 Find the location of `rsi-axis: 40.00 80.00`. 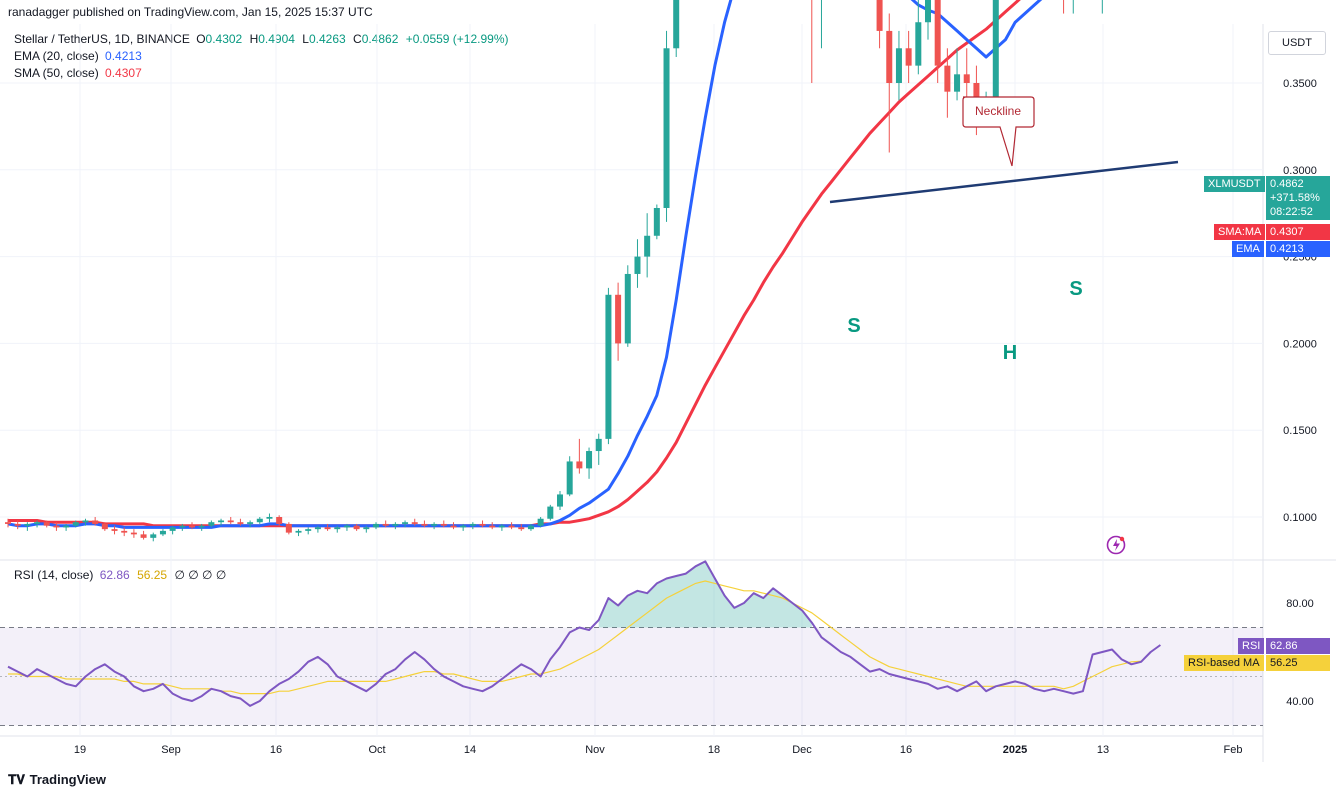

rsi-axis: 40.00 80.00 is located at coordinates (1300, 653).